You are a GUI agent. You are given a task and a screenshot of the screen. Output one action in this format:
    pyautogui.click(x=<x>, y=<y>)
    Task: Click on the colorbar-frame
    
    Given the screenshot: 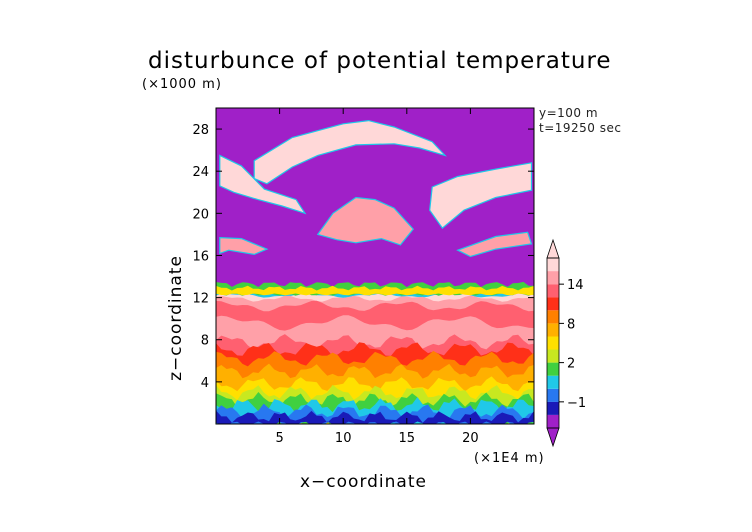 What is the action you would take?
    pyautogui.click(x=553, y=343)
    